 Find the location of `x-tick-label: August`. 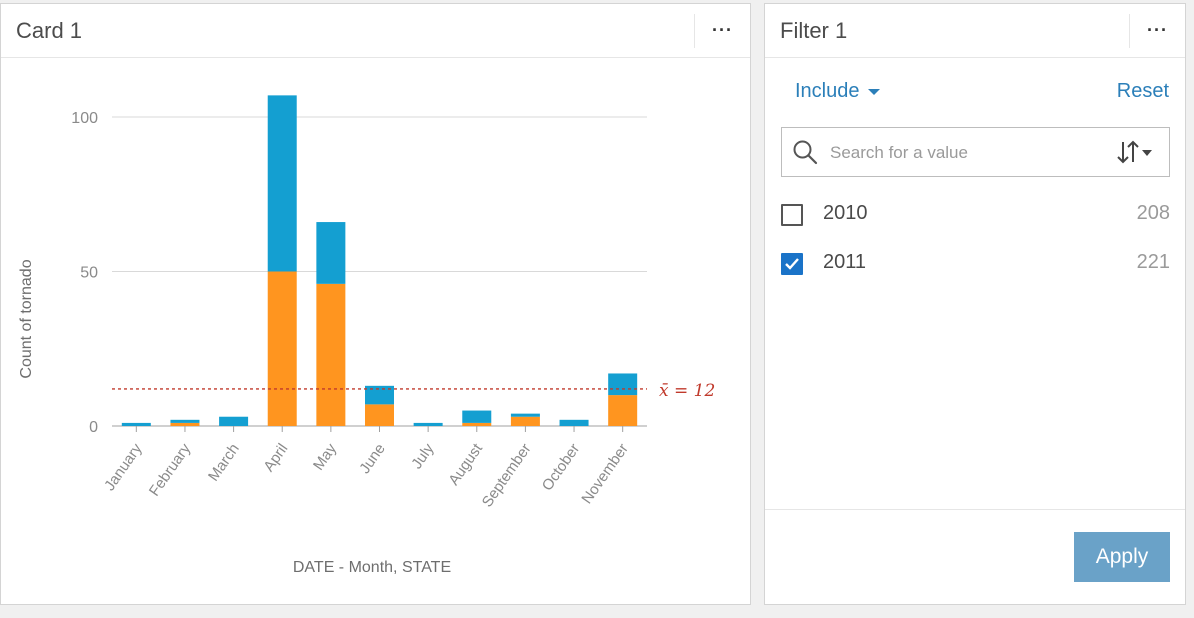

x-tick-label: August is located at coordinates (465, 464).